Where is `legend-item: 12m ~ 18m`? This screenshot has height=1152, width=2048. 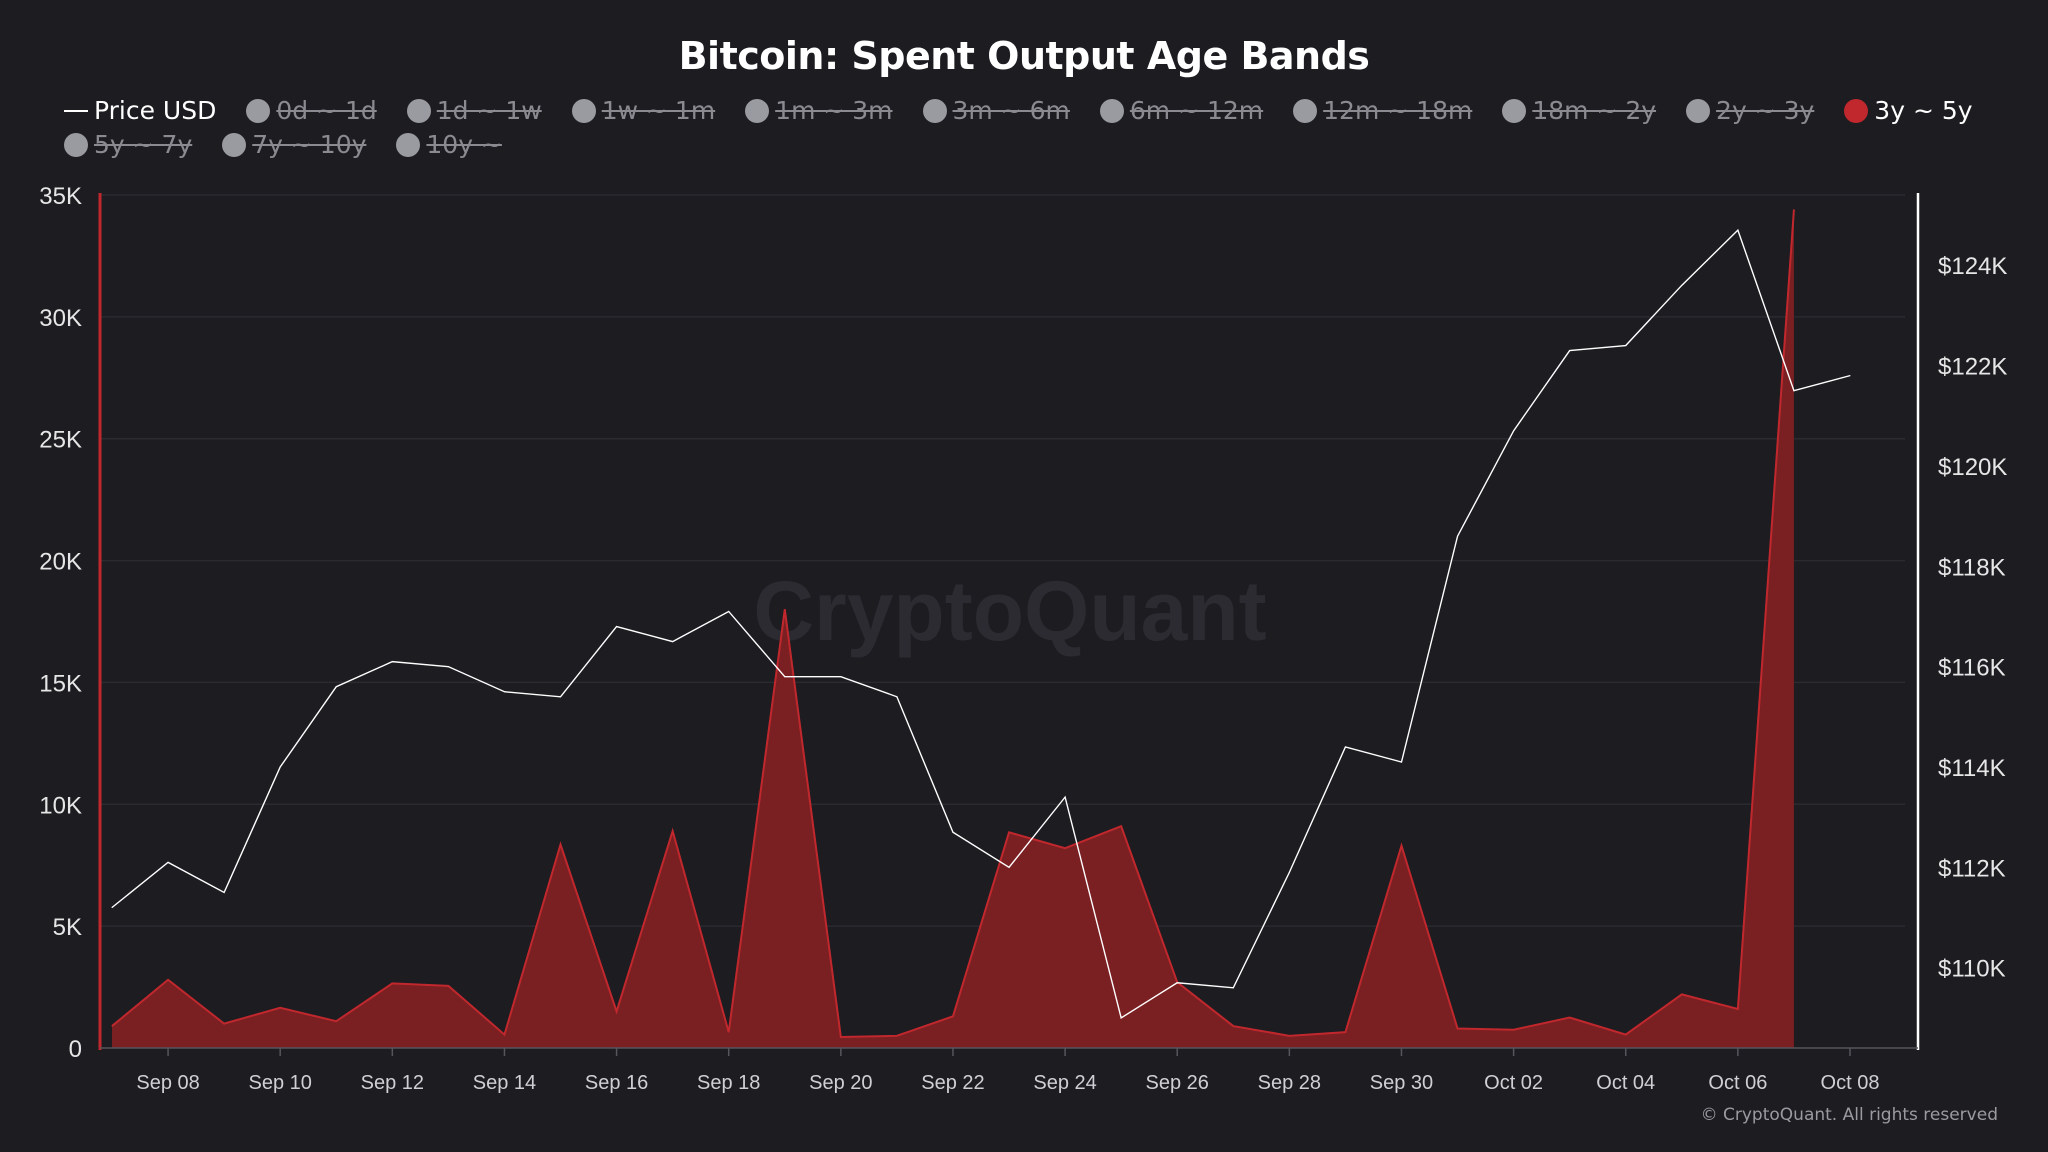
legend-item: 12m ~ 18m is located at coordinates (1382, 111).